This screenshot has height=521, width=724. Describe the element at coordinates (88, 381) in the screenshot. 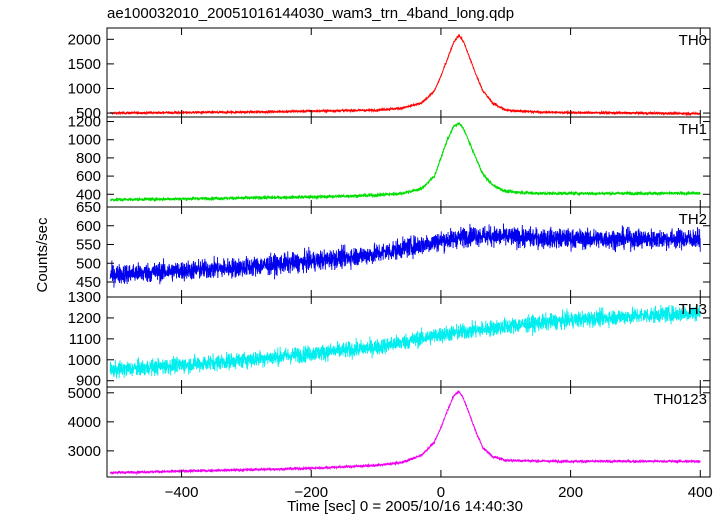

I see `y-tick-label: 900` at that location.